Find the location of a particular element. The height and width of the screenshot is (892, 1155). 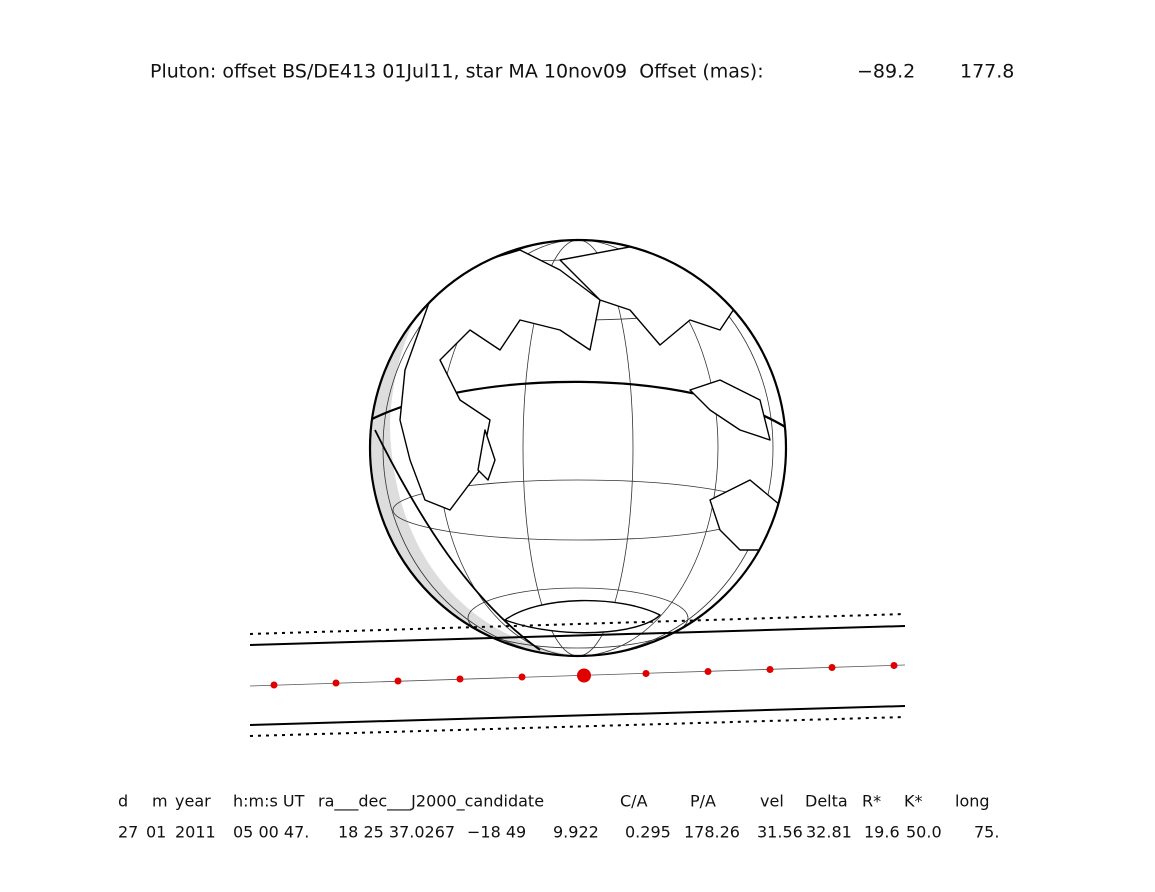

cell: 50.0 is located at coordinates (924, 832).